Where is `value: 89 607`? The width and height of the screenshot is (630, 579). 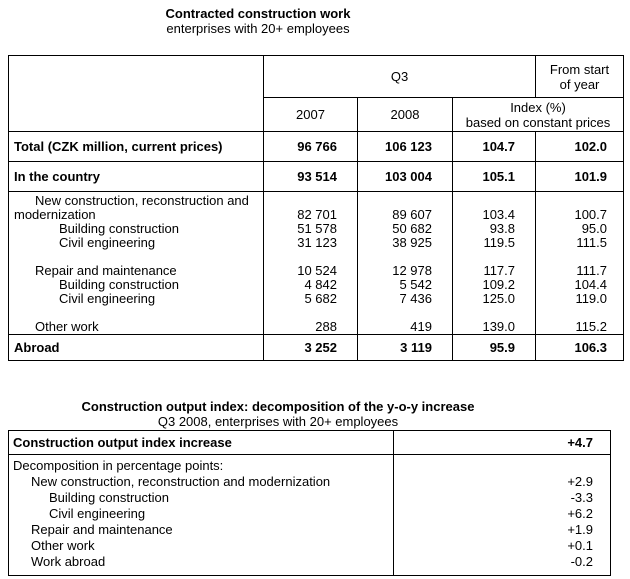
value: 89 607 is located at coordinates (412, 215).